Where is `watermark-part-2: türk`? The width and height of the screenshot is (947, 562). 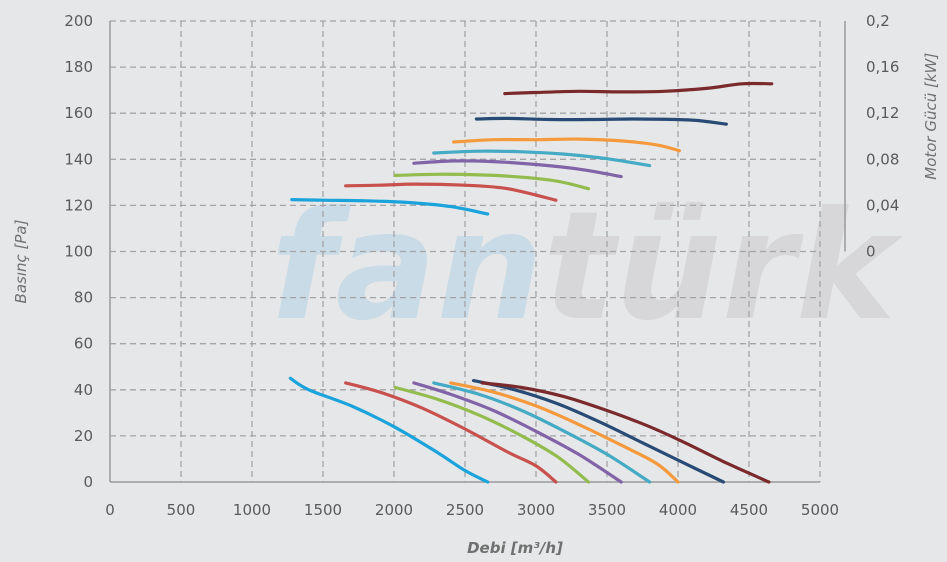
watermark-part-2: türk is located at coordinates (723, 267).